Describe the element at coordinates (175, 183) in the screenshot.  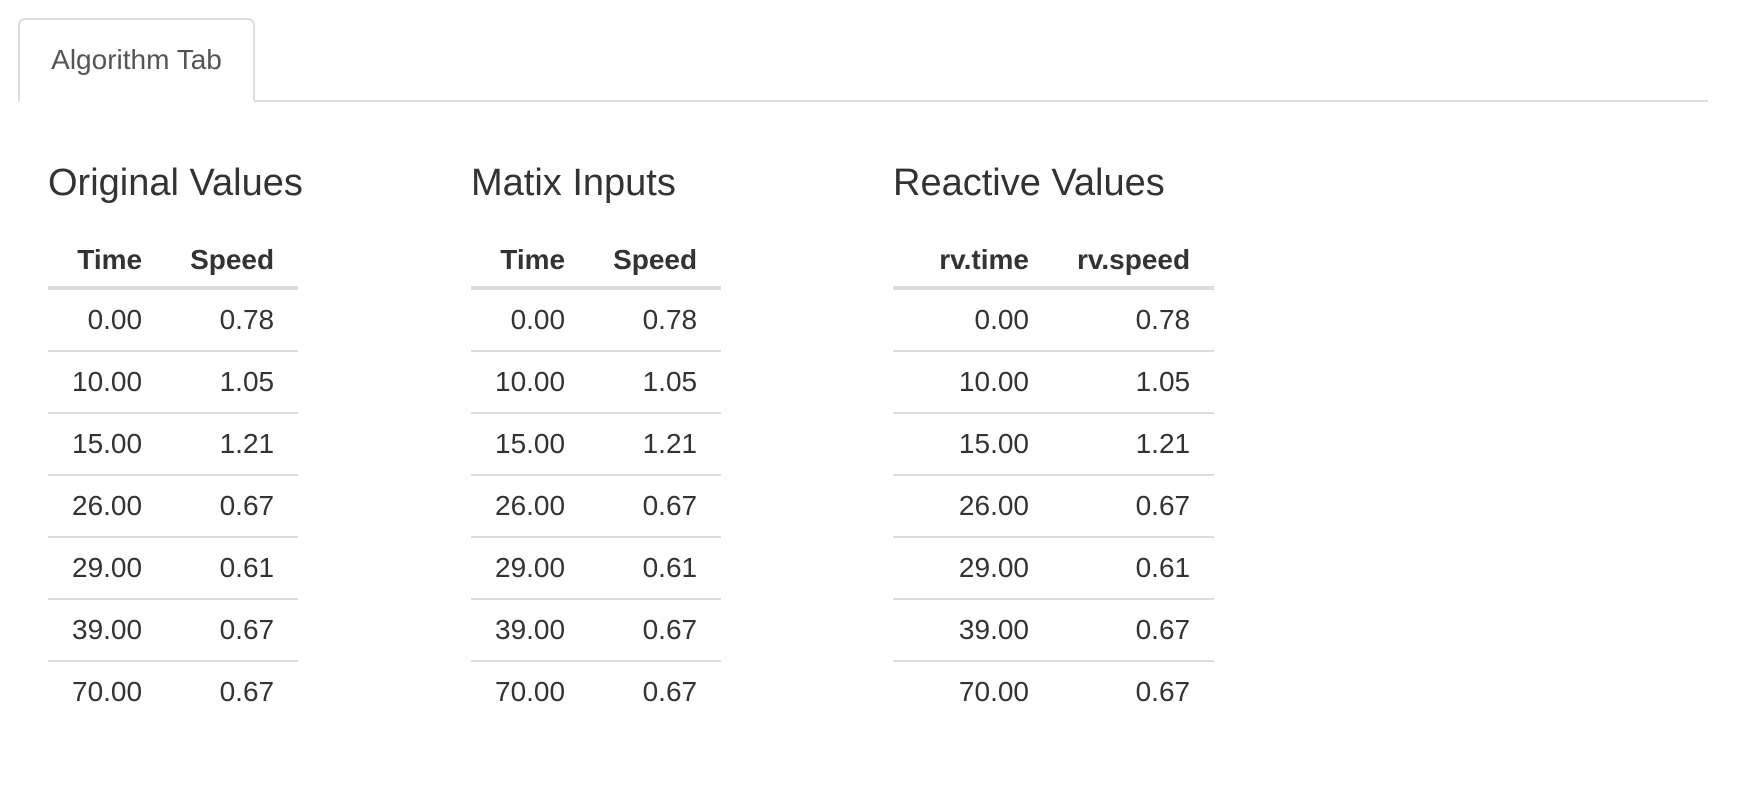
I see `panel-title: Original Values` at that location.